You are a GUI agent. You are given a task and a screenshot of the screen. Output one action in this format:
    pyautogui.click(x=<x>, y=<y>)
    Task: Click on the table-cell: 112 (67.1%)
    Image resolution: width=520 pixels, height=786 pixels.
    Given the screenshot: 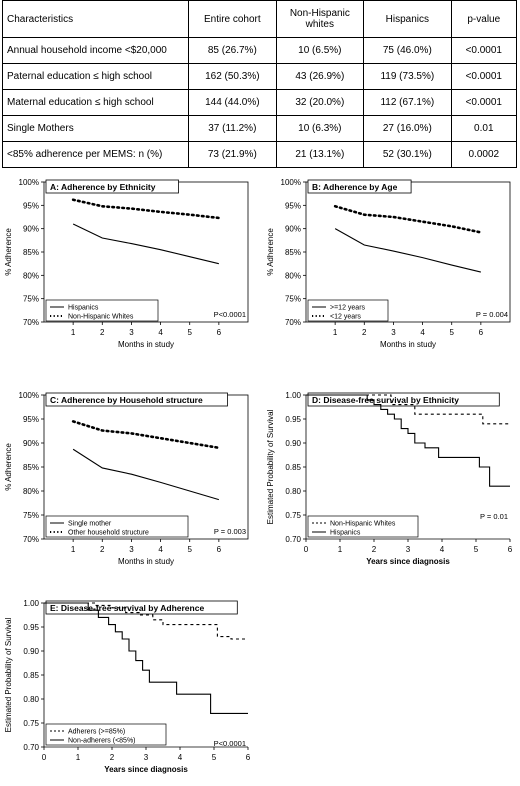 What is the action you would take?
    pyautogui.click(x=407, y=102)
    